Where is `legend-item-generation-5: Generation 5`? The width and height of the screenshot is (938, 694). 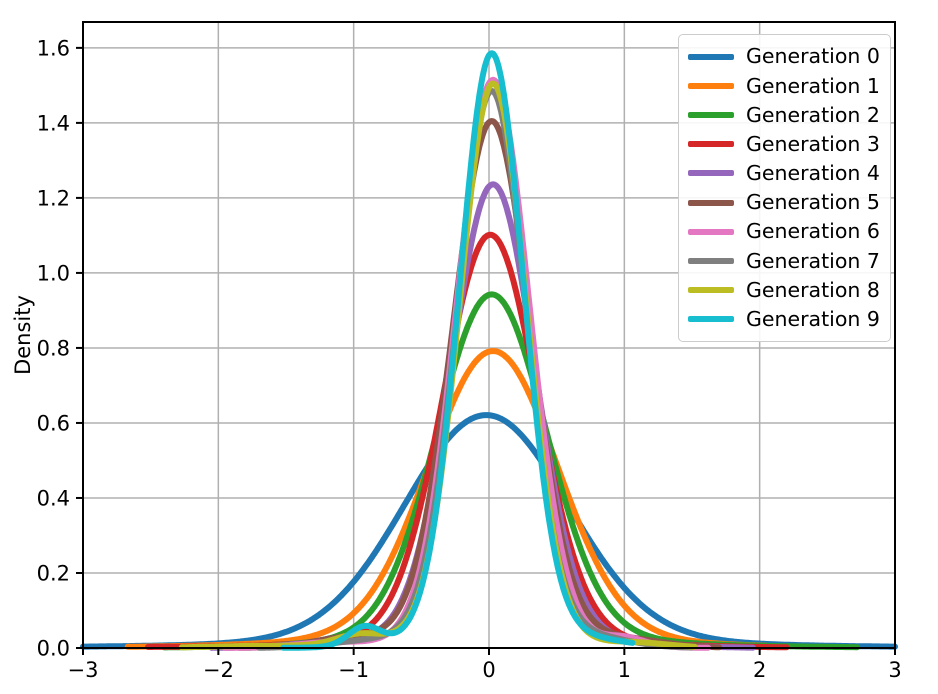 legend-item-generation-5: Generation 5 is located at coordinates (785, 202).